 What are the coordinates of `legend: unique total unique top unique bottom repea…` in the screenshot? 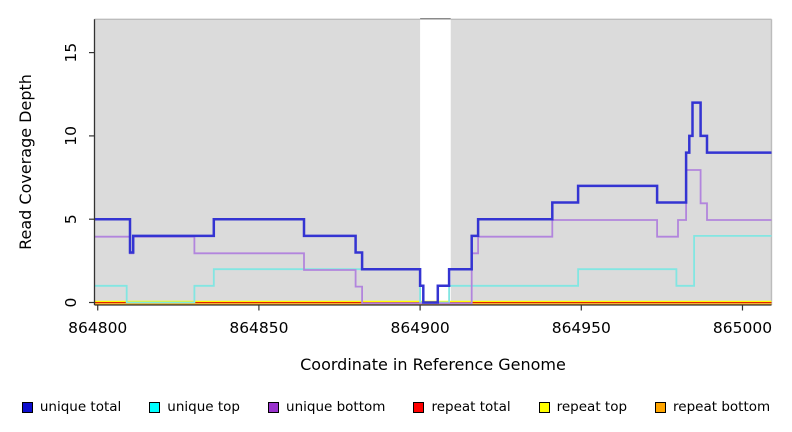 It's located at (396, 407).